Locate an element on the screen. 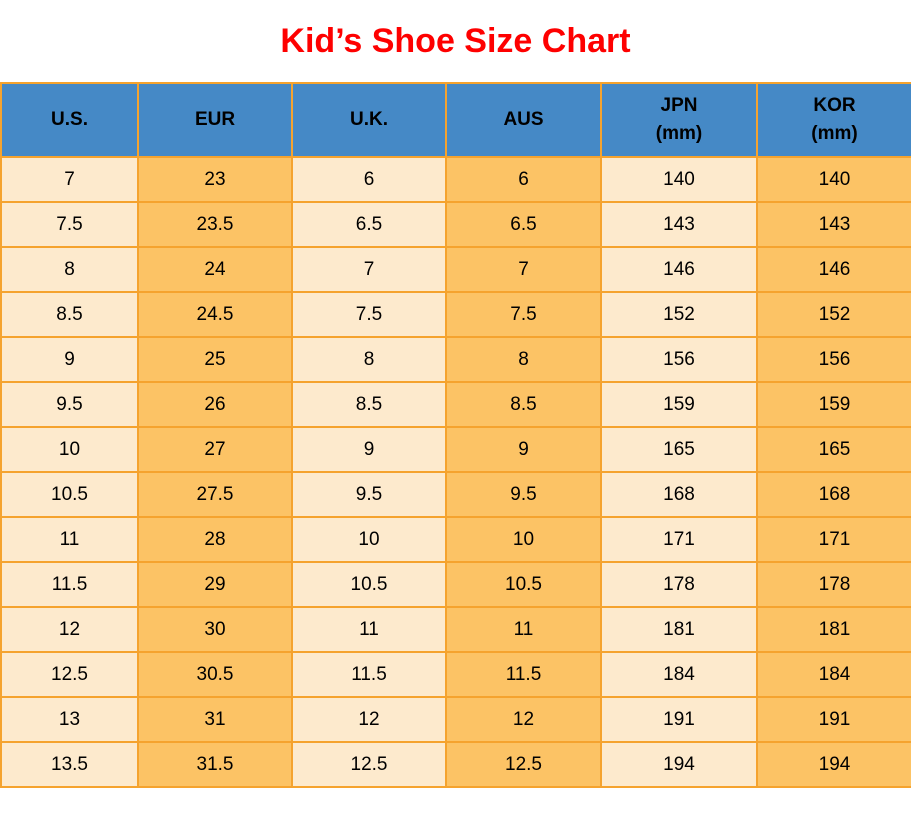 This screenshot has height=816, width=911. page-title: Kid’s Shoe Size Chart is located at coordinates (455, 40).